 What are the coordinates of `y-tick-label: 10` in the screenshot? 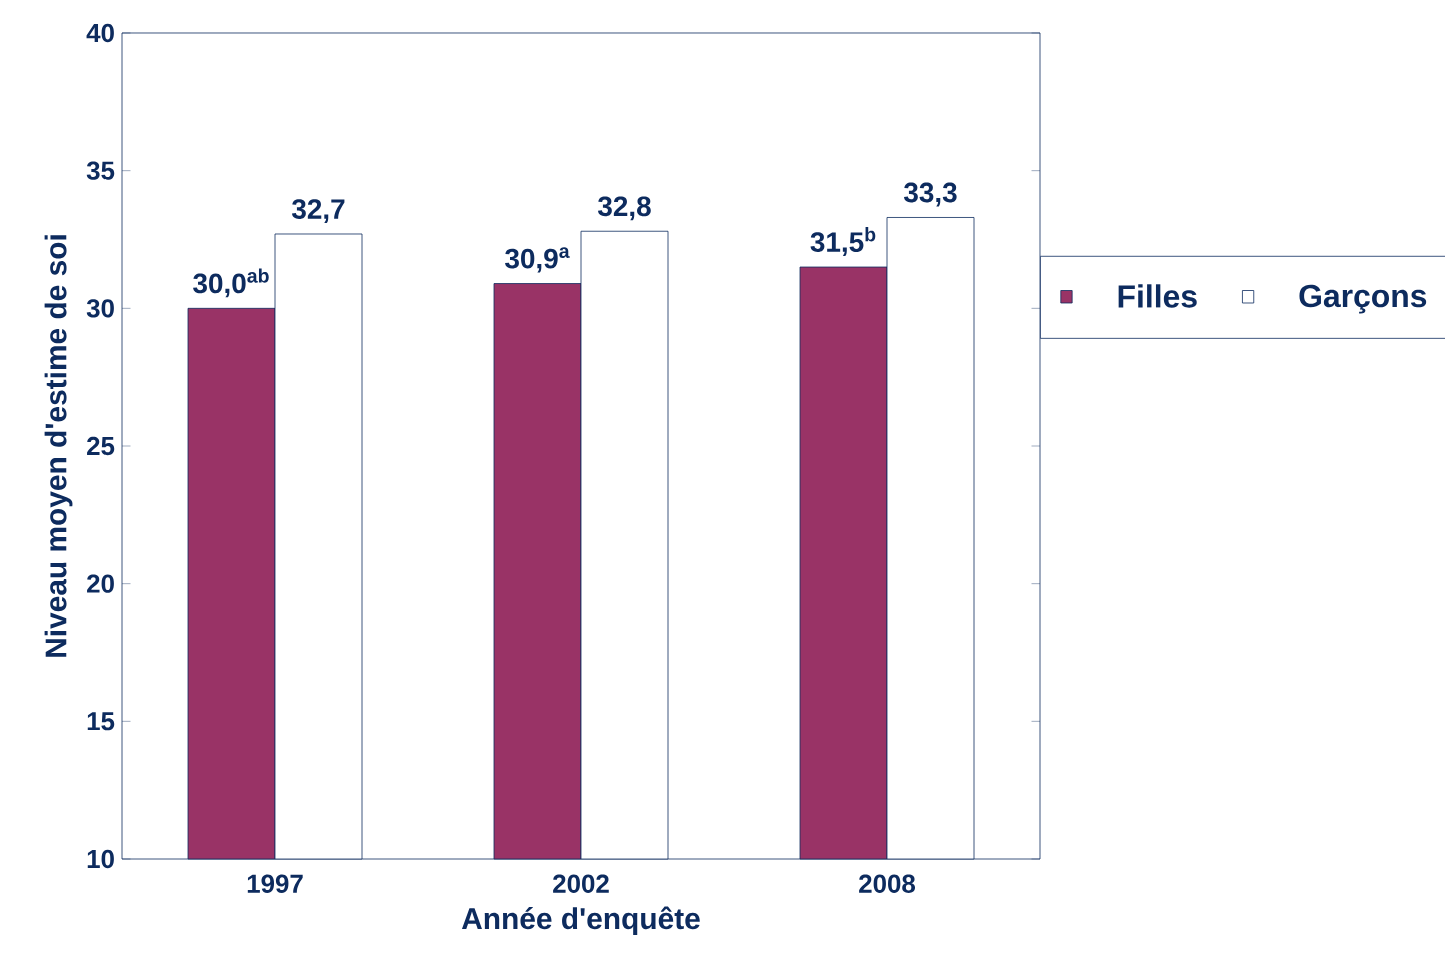 It's located at (100, 859).